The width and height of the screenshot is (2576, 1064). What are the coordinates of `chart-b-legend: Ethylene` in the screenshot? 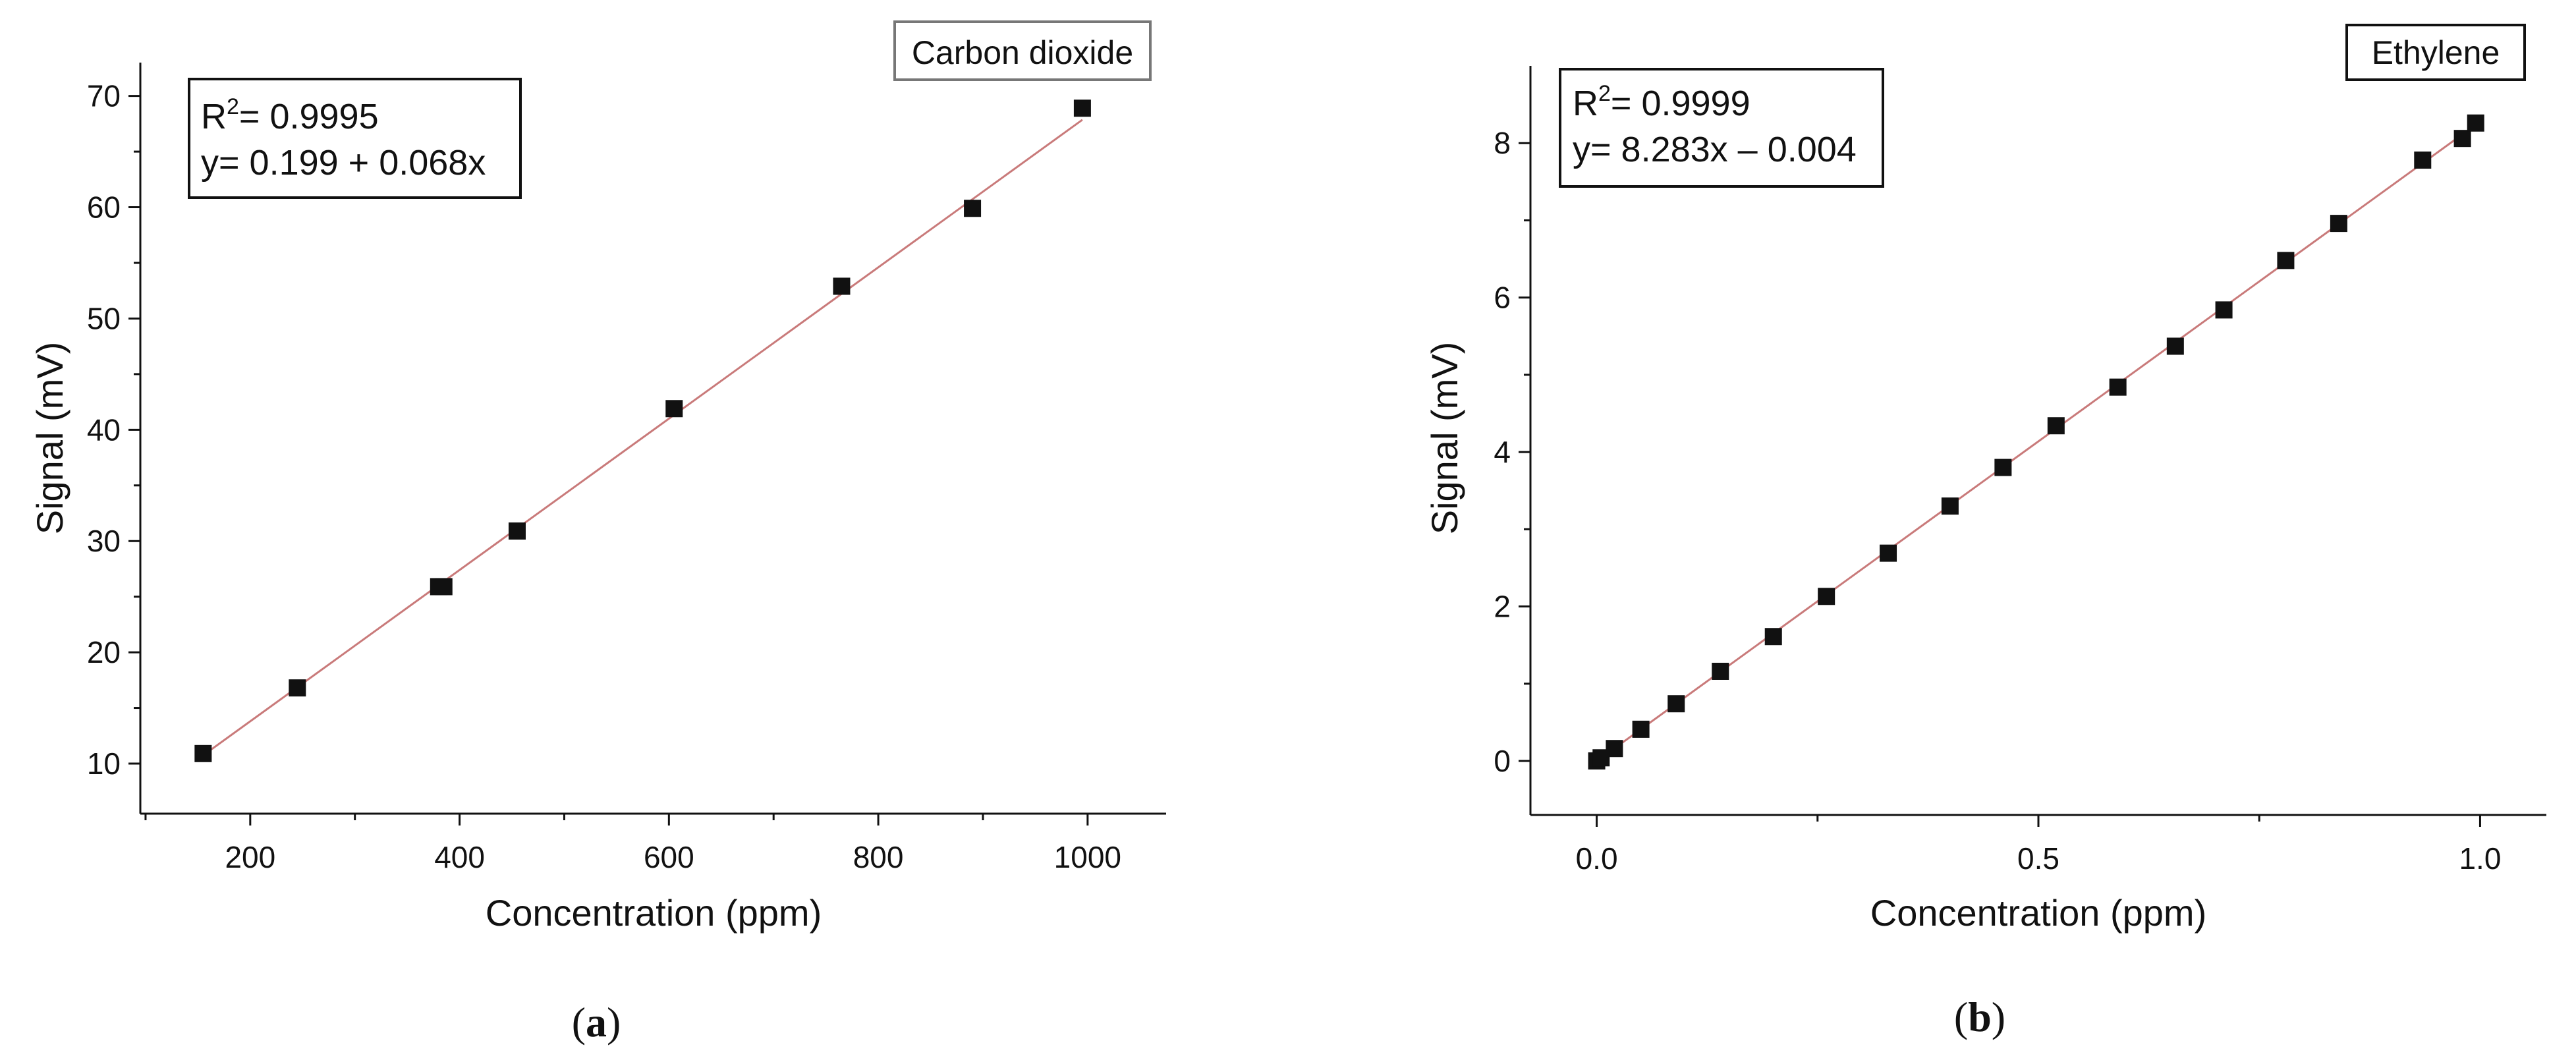 It's located at (2435, 52).